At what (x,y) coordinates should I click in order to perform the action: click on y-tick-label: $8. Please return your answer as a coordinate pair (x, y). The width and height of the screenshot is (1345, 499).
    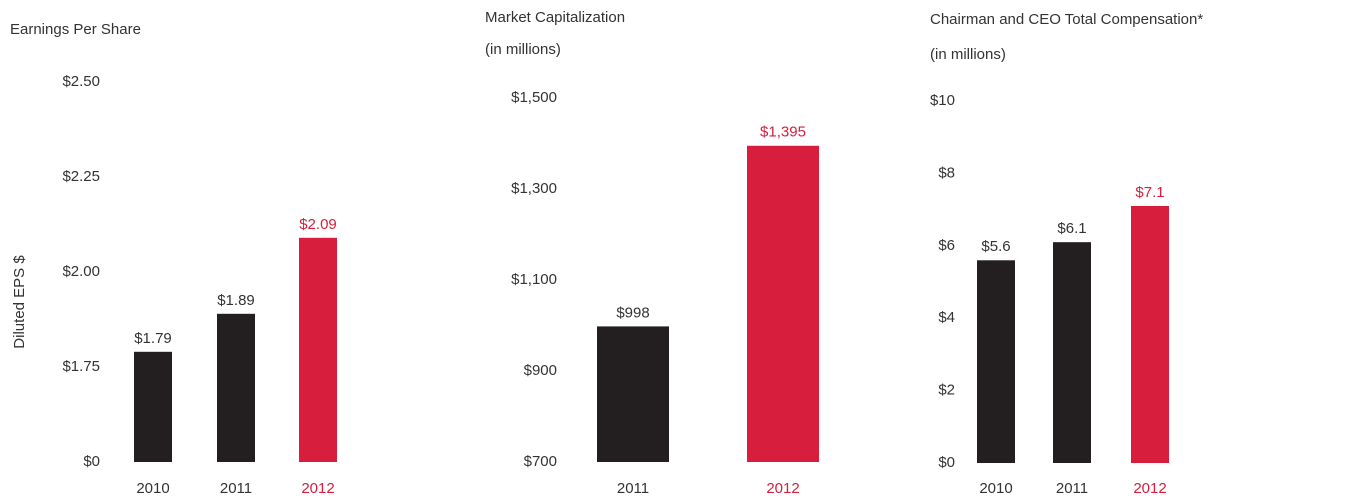
    Looking at the image, I should click on (946, 172).